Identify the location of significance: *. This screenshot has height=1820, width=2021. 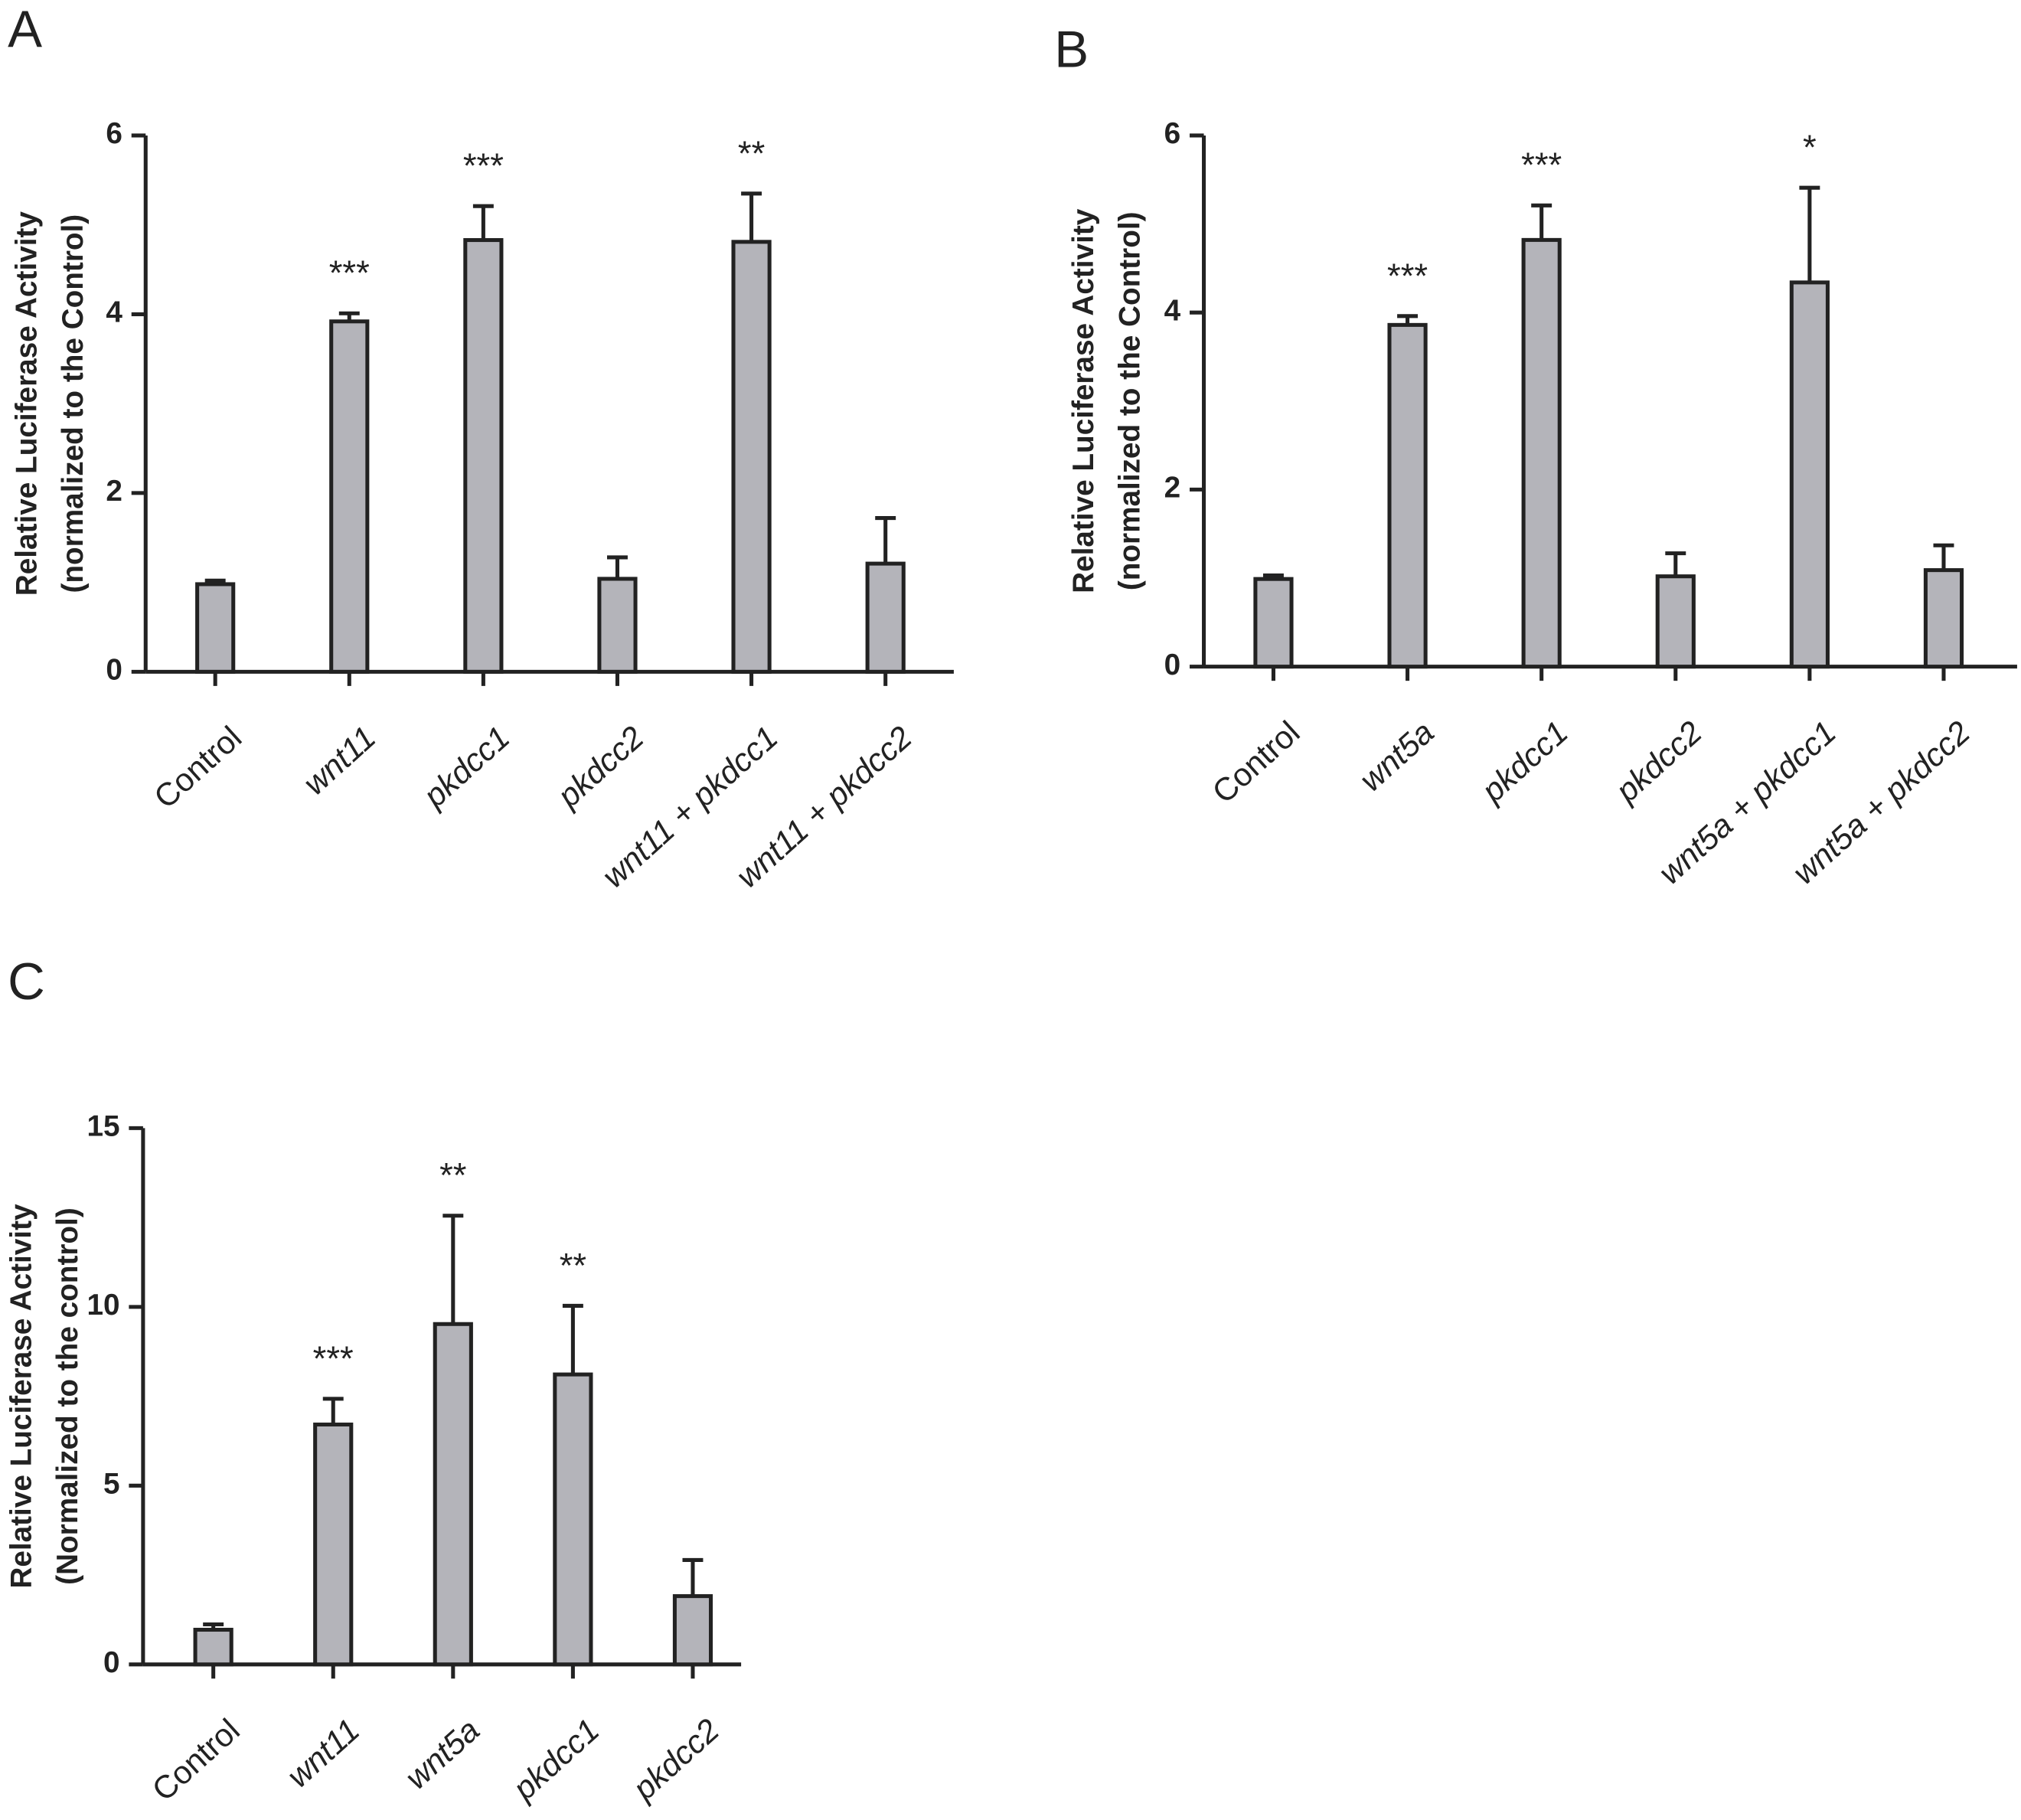
(1810, 147).